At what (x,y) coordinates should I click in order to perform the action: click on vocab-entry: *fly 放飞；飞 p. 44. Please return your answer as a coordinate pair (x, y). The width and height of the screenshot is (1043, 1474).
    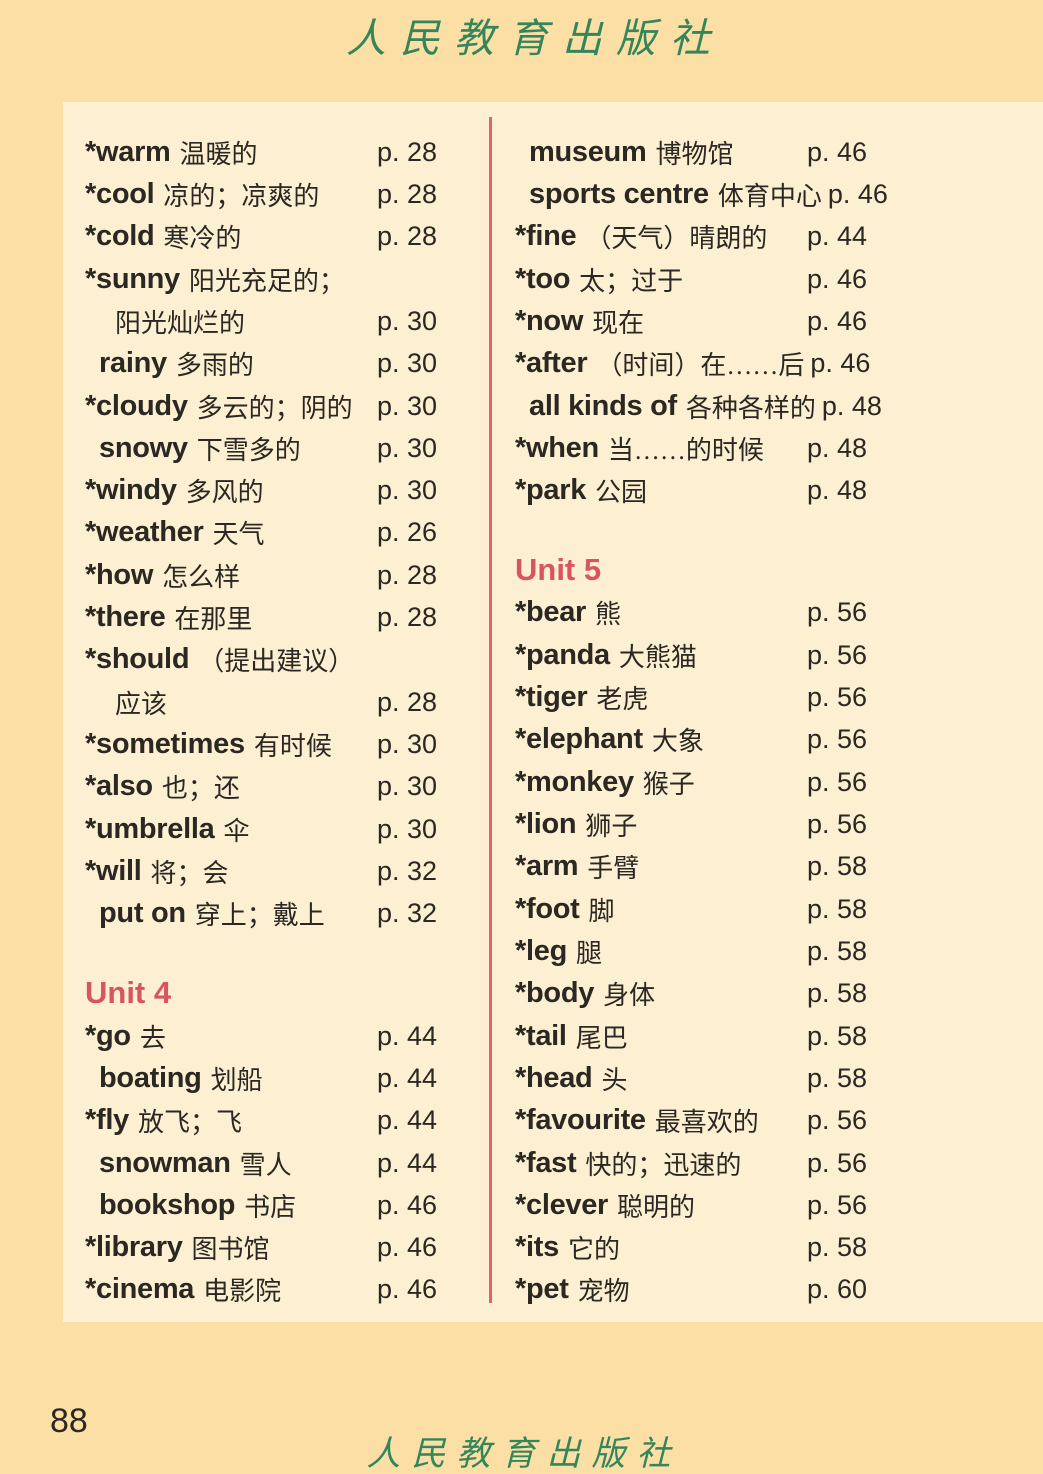
    Looking at the image, I should click on (261, 1121).